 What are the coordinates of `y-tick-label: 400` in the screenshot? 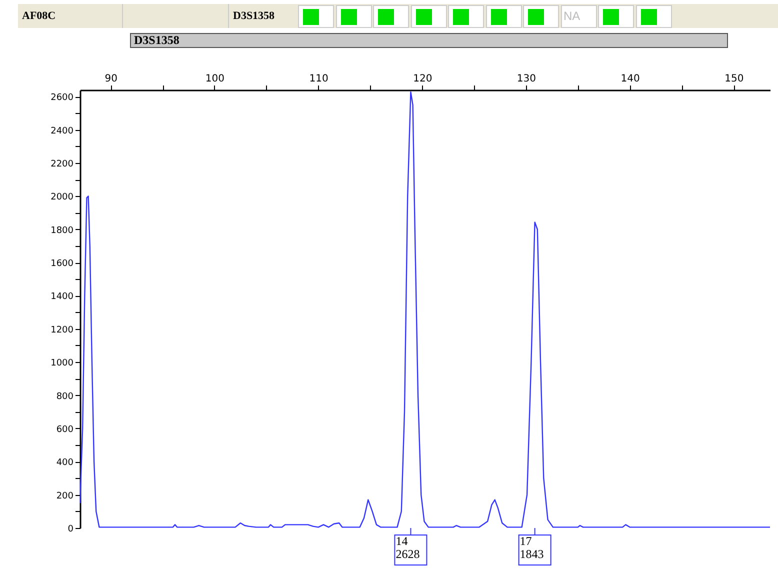 It's located at (65, 463).